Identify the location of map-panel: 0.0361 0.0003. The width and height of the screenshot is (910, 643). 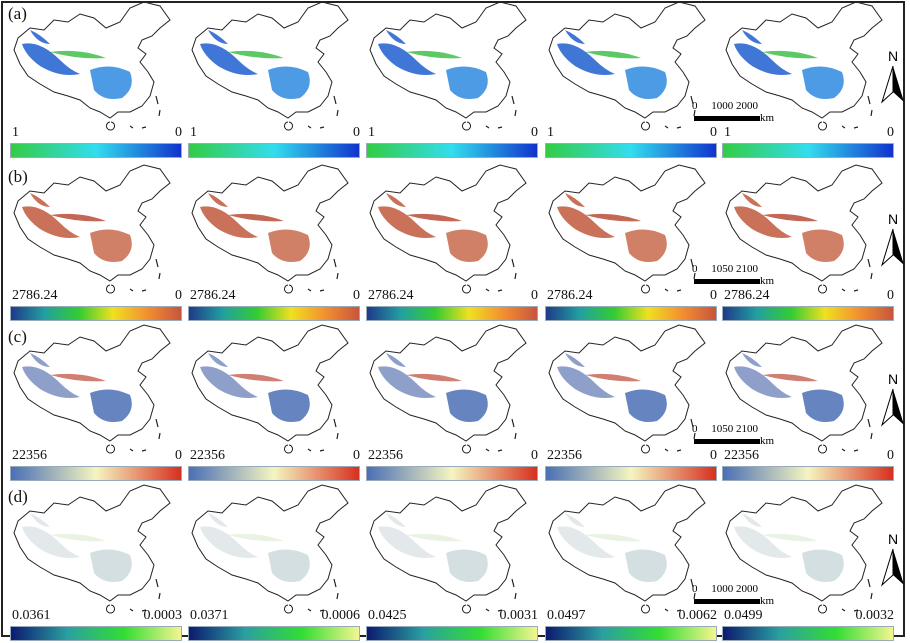
(98, 563).